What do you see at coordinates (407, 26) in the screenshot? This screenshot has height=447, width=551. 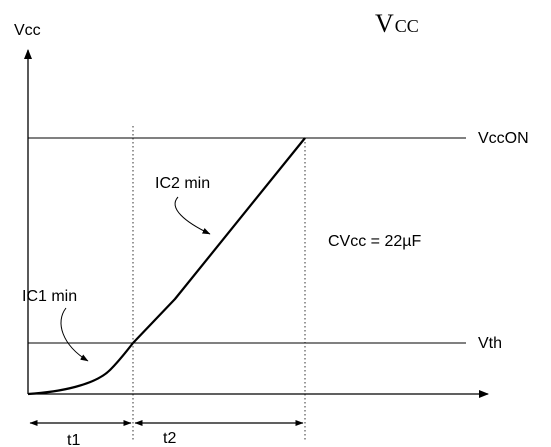 I see `title-subscript: CC` at bounding box center [407, 26].